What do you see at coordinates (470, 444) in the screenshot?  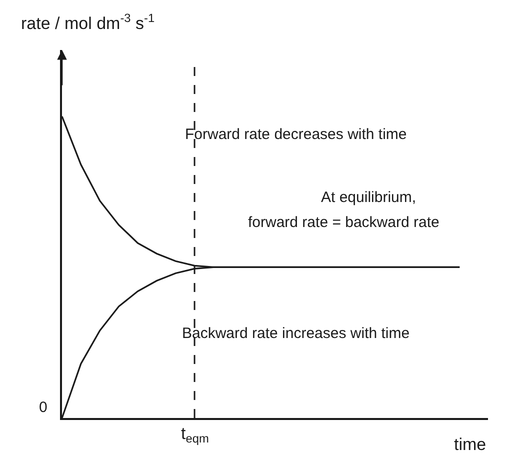 I see `x-axis-title: time` at bounding box center [470, 444].